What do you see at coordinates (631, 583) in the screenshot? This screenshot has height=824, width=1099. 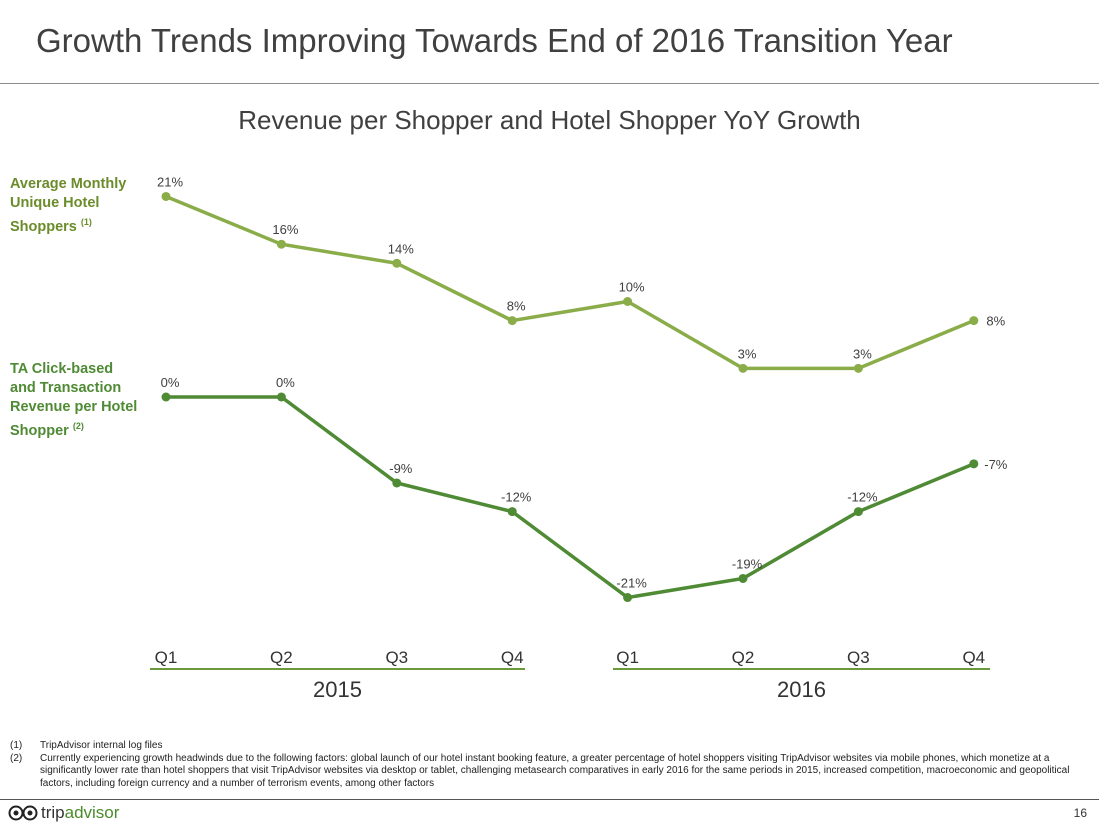 I see `data-label: -21%` at bounding box center [631, 583].